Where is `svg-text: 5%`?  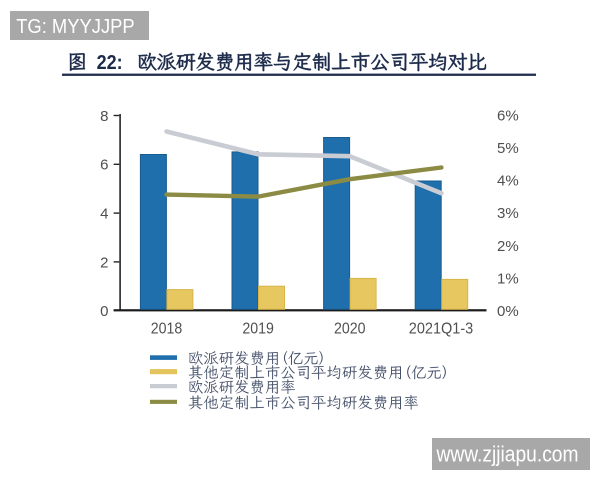
svg-text: 5% is located at coordinates (508, 148).